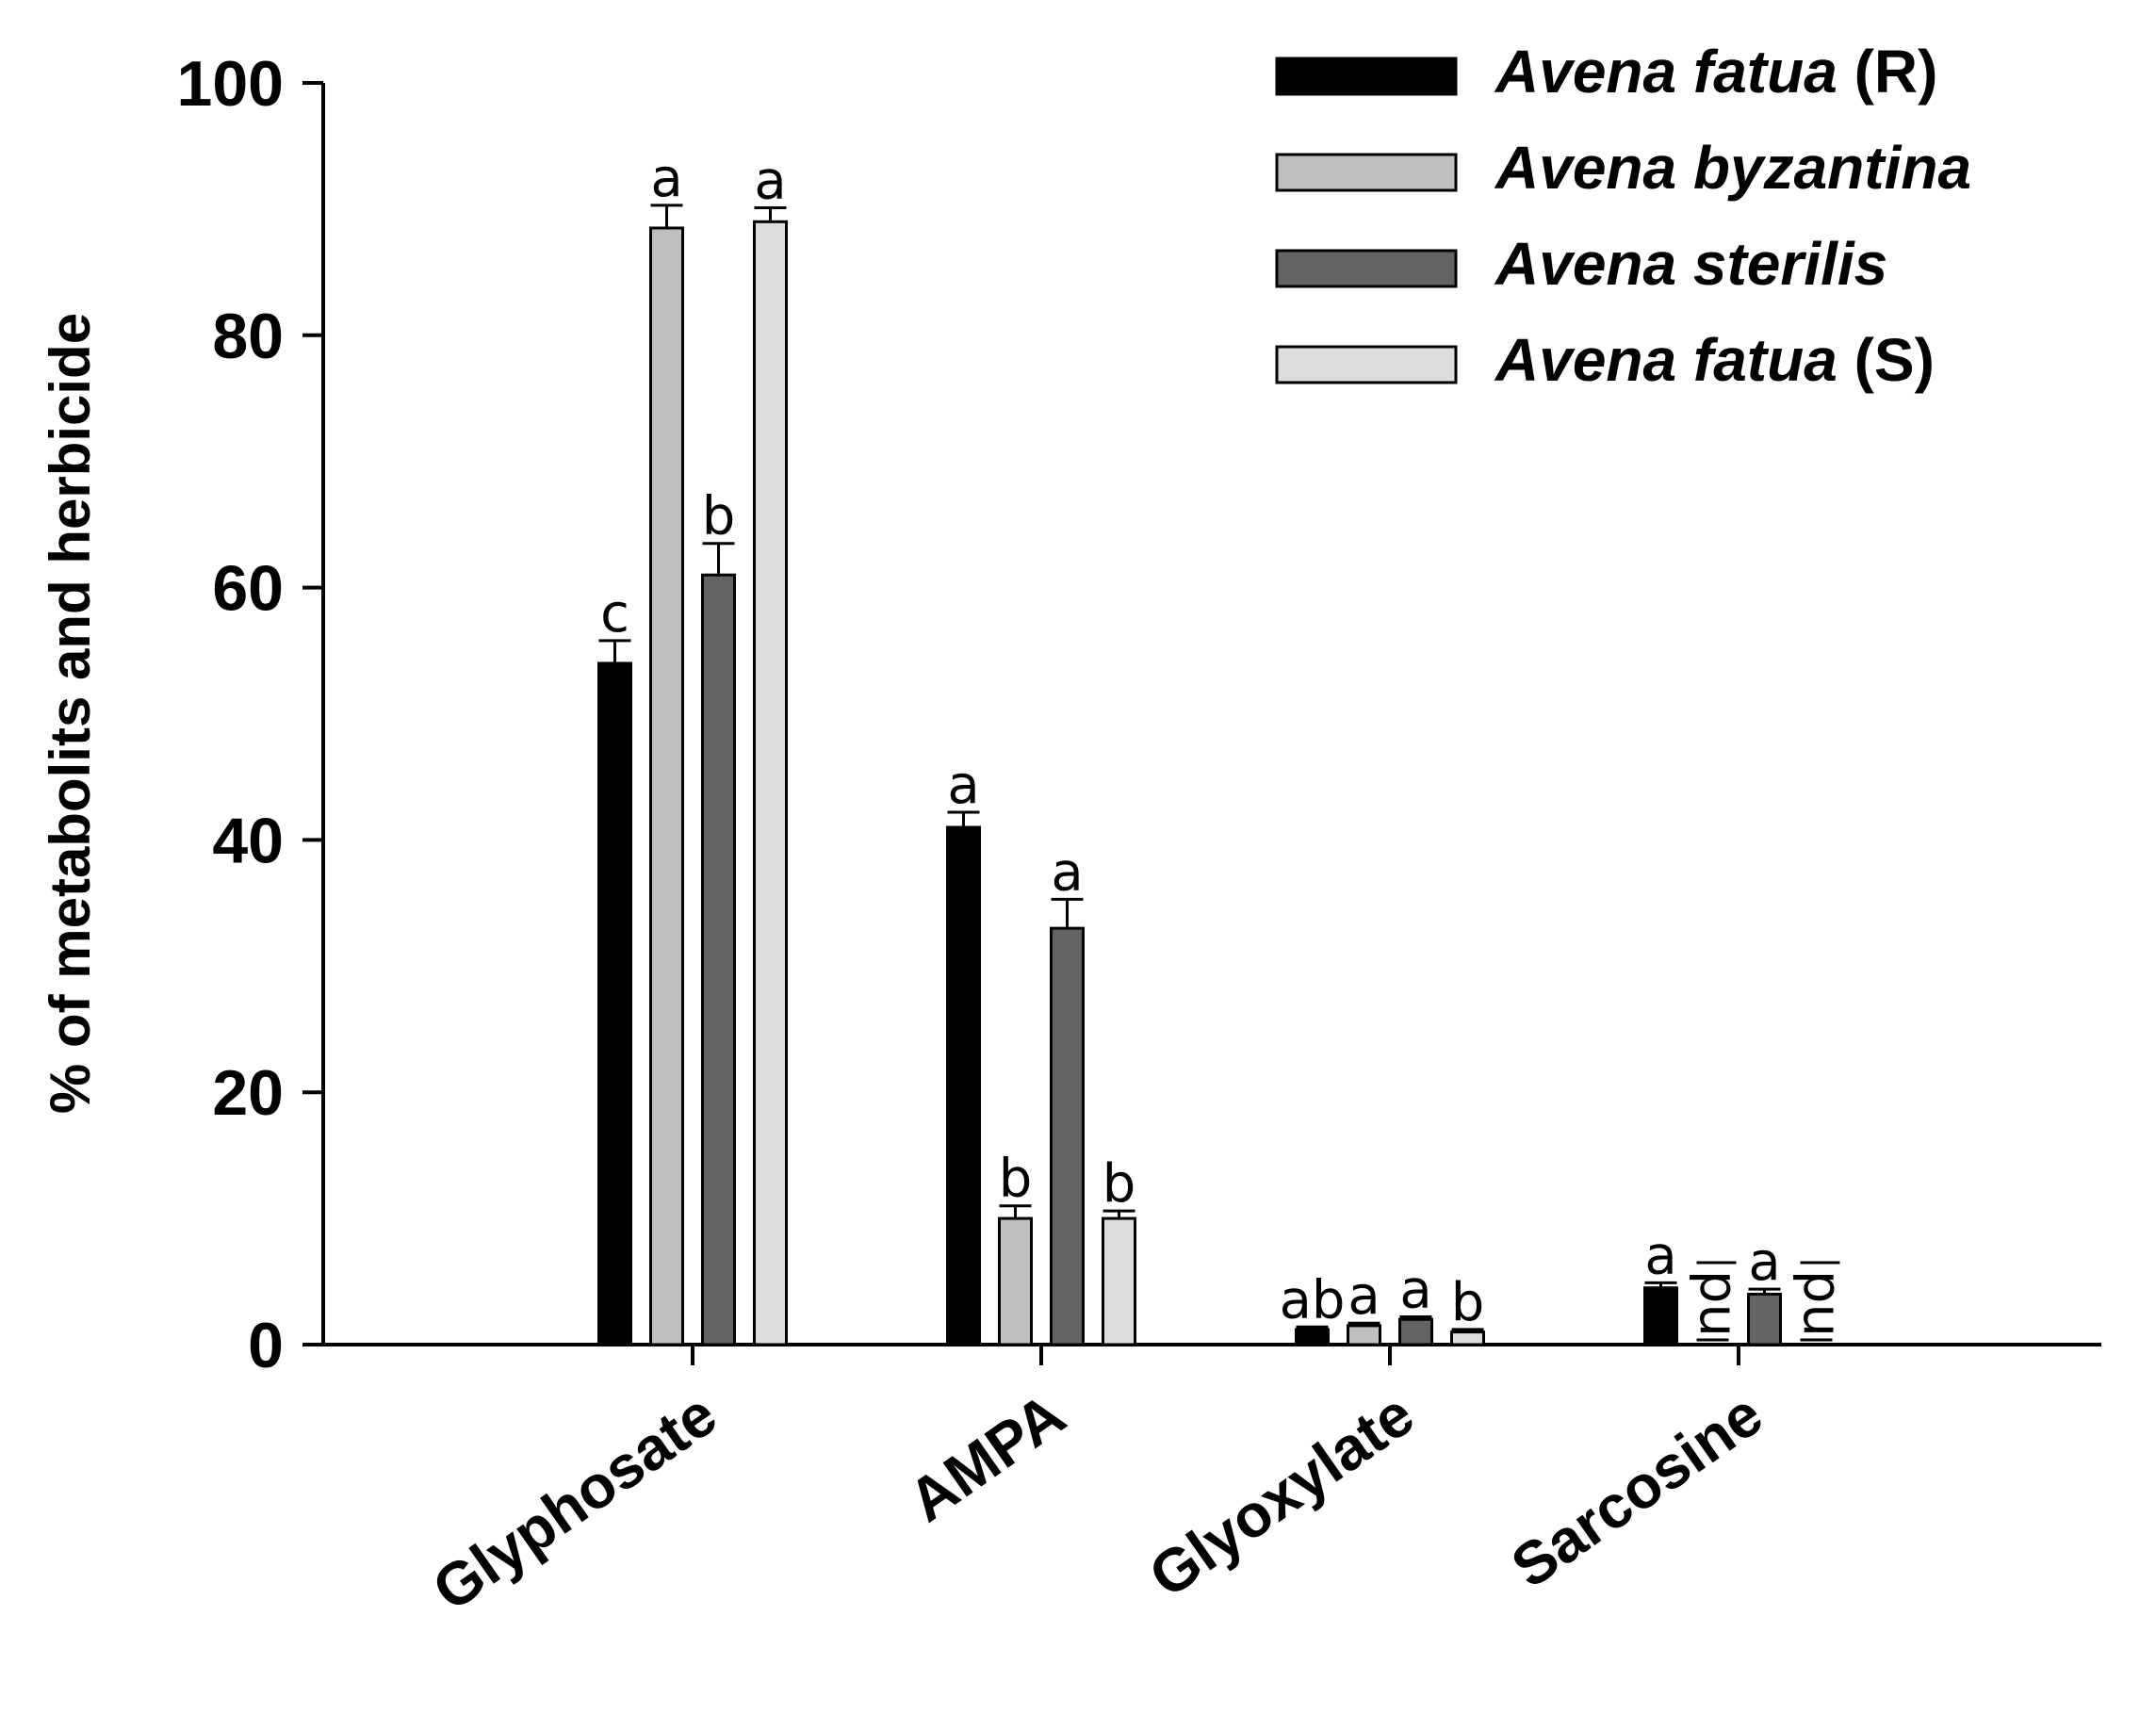 The image size is (2156, 1730). I want to click on legend-biotype-suffix: (S), so click(1887, 360).